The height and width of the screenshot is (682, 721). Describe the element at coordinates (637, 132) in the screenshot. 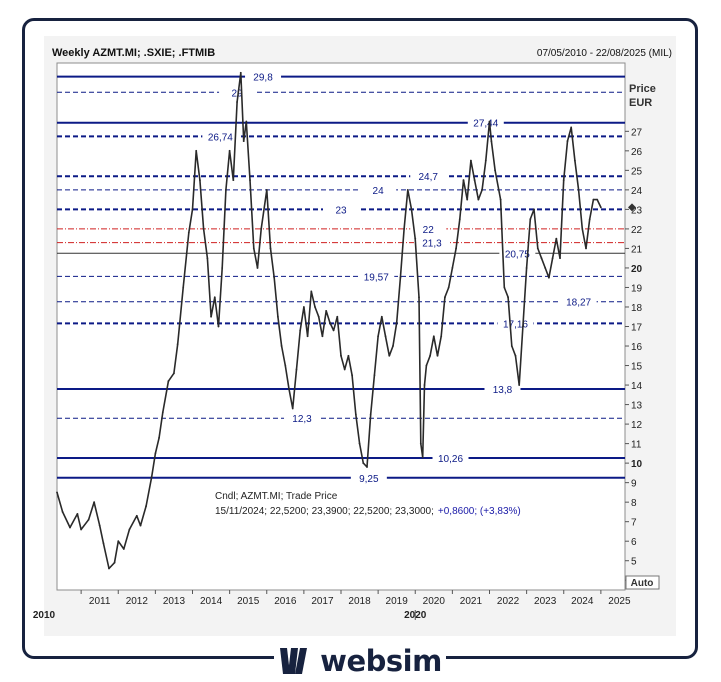

I see `y-tick-label: 27` at that location.